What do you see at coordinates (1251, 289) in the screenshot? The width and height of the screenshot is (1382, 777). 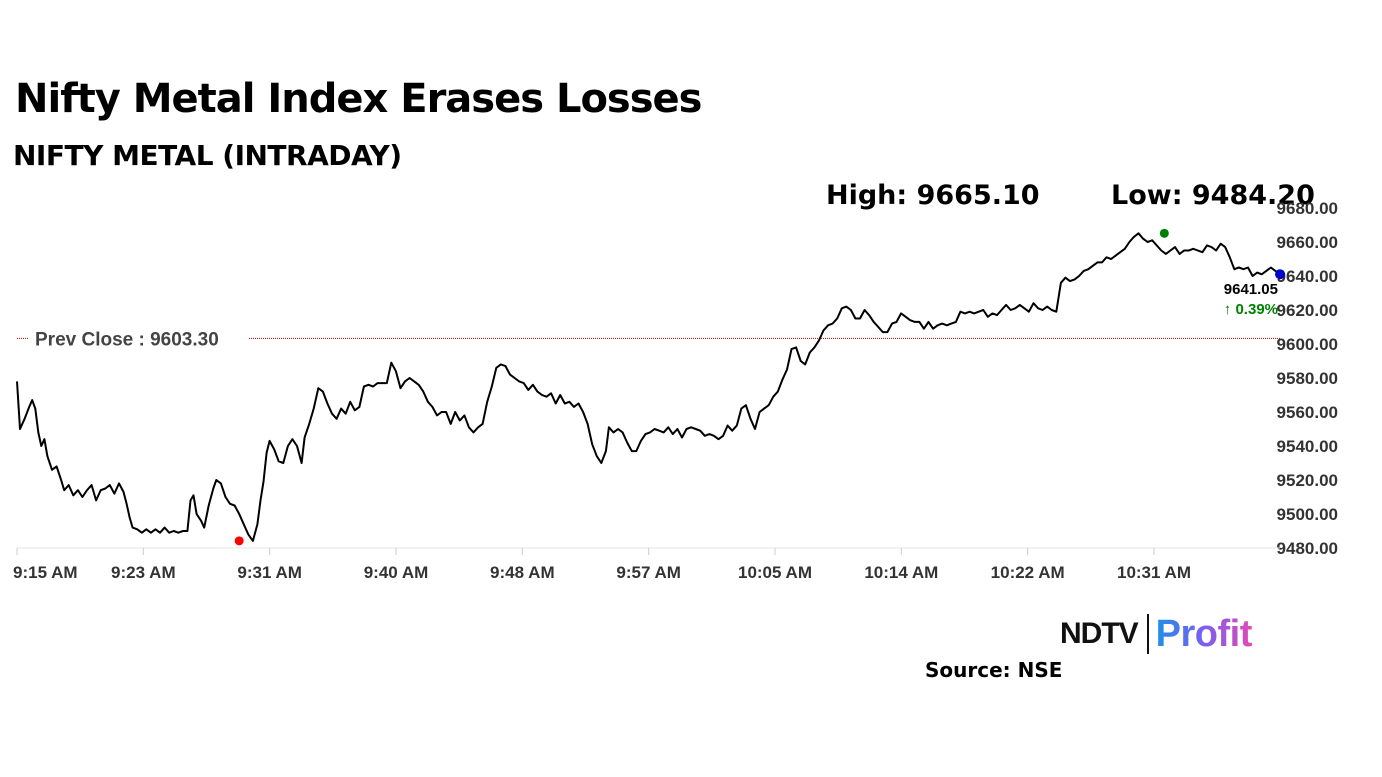 I see `last-value-label: 9641.05` at bounding box center [1251, 289].